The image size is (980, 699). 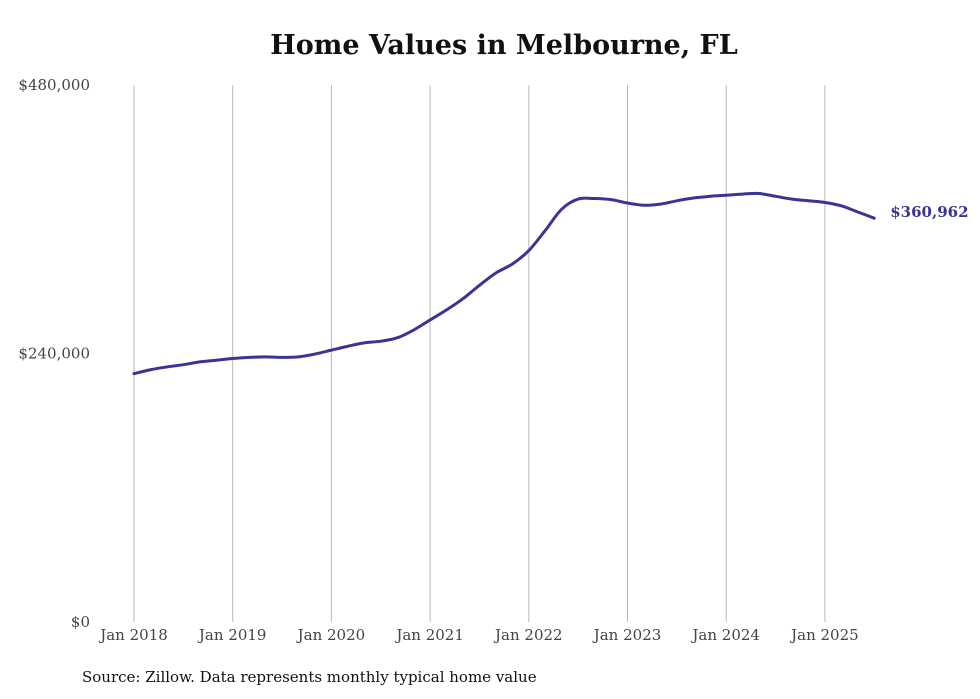 What do you see at coordinates (429, 635) in the screenshot?
I see `x-tick-label: Jan 2021` at bounding box center [429, 635].